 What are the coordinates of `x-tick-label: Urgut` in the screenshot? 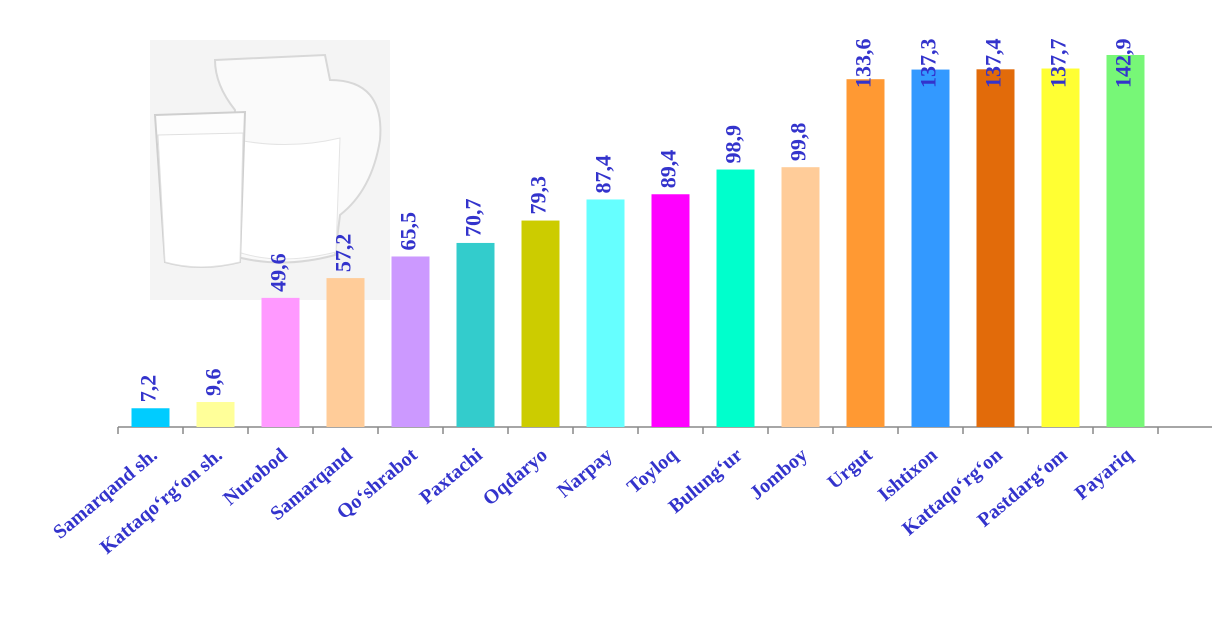 It's located at (850, 469).